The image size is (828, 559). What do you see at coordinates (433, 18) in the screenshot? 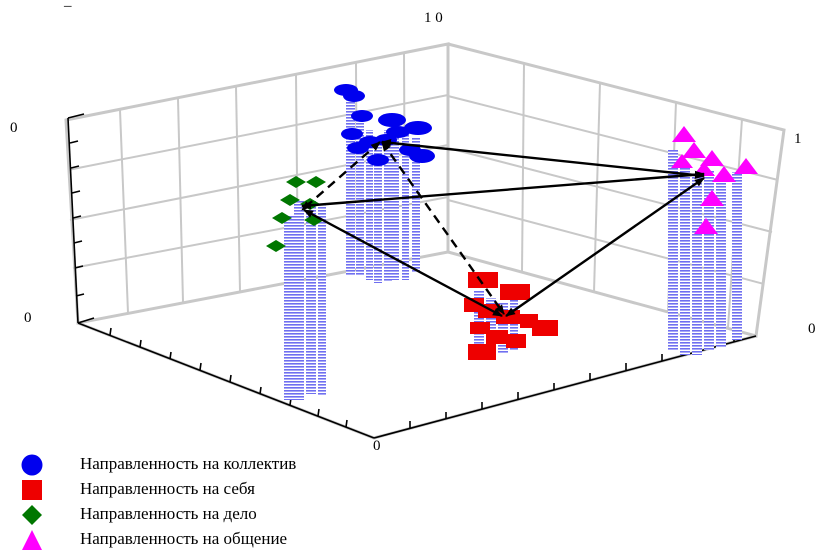
I see `tick-label-top-right: 1 0` at bounding box center [433, 18].